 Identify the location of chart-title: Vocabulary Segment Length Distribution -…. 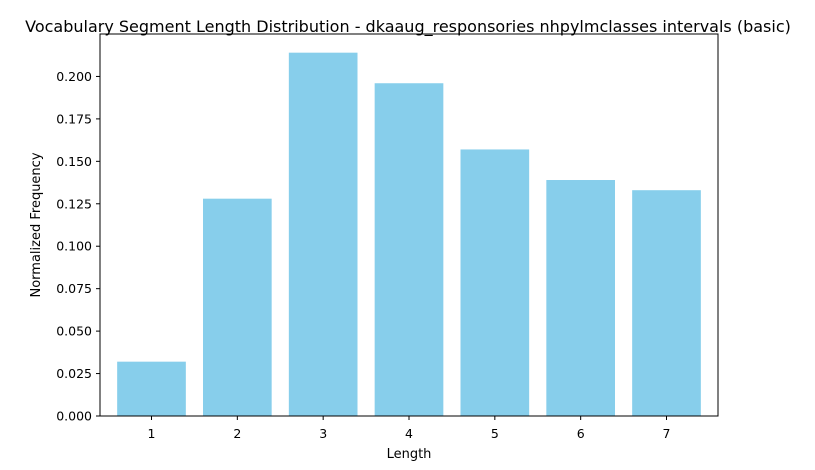
(408, 27).